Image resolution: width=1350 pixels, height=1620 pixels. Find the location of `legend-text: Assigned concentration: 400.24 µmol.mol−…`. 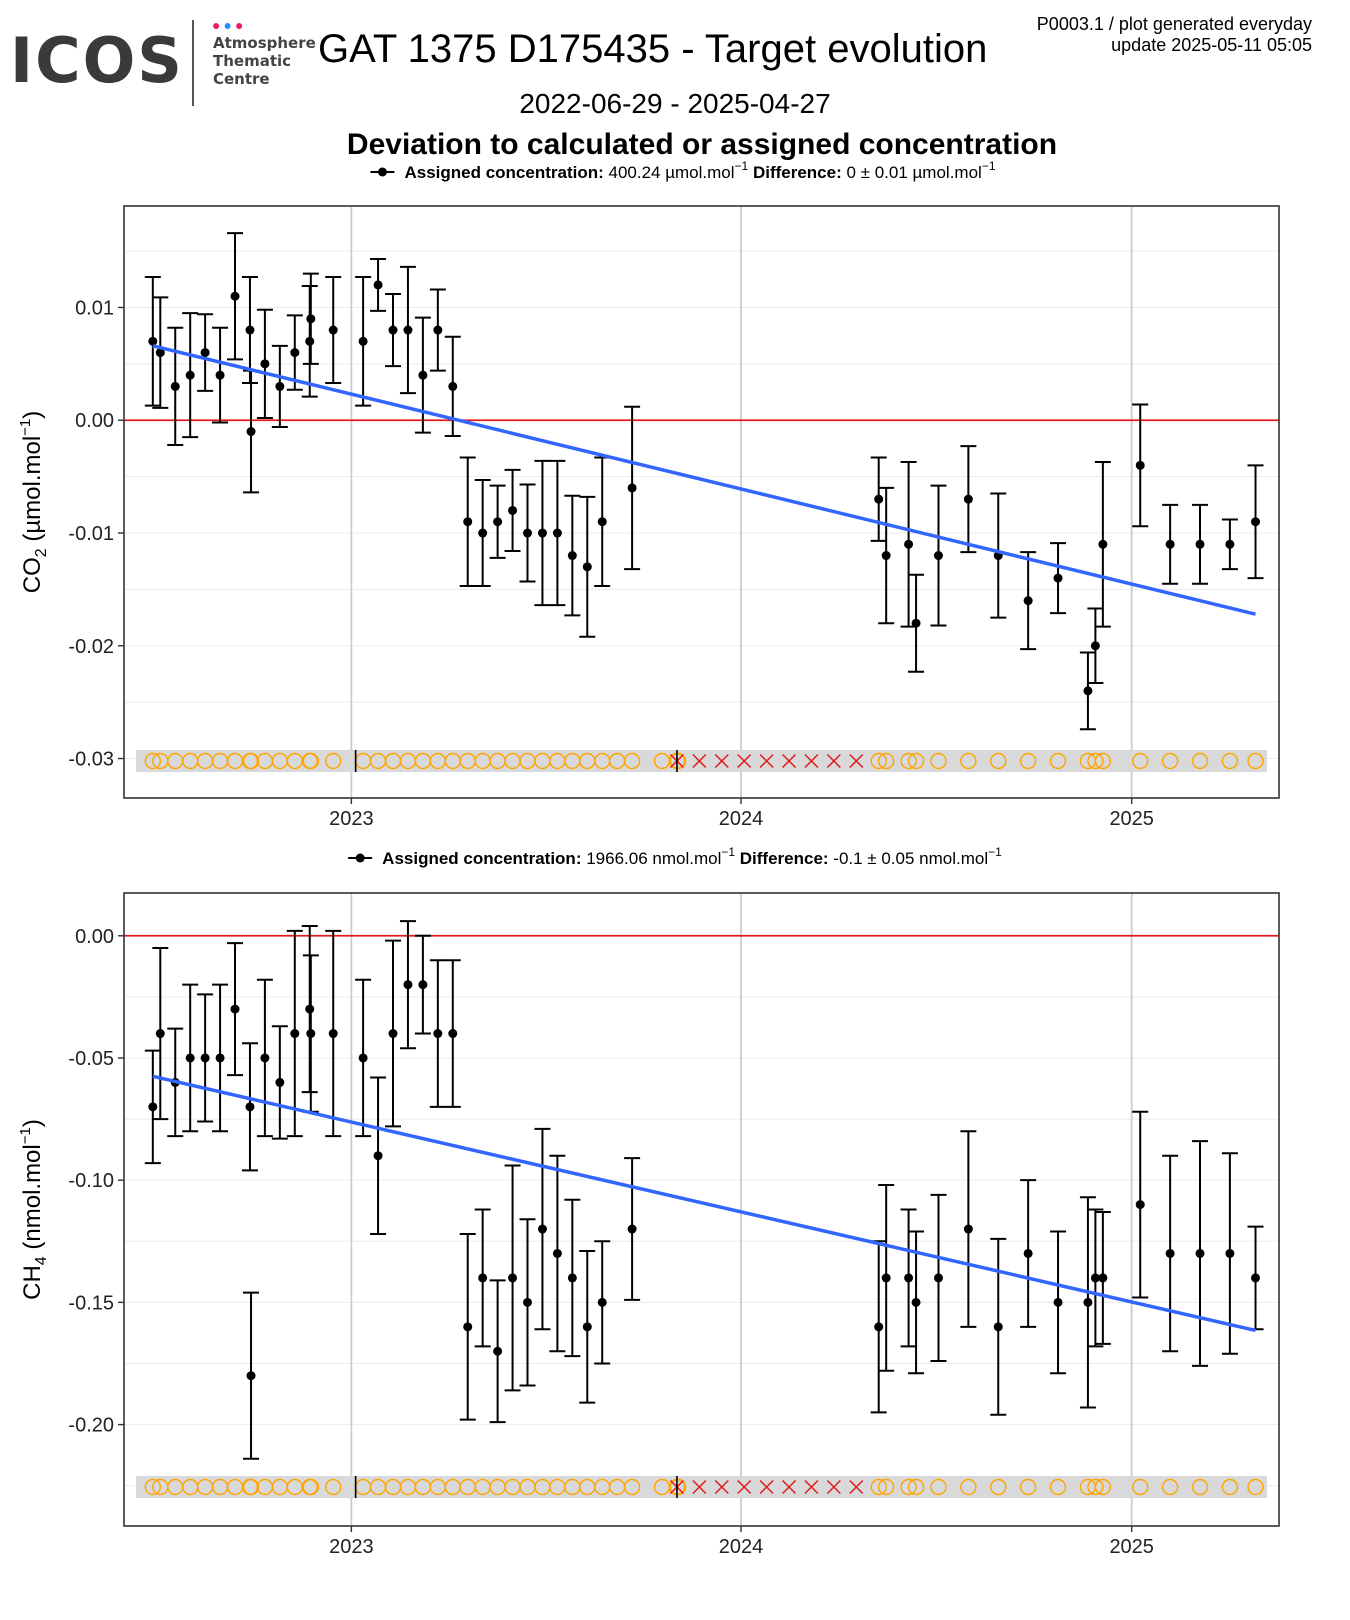

legend-text: Assigned concentration: 400.24 µmol.mol−… is located at coordinates (699, 170).